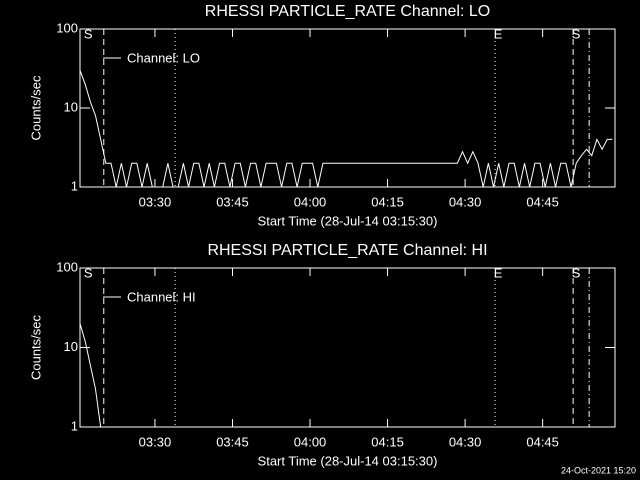 Image resolution: width=640 pixels, height=480 pixels. Describe the element at coordinates (347, 11) in the screenshot. I see `chart-title: RHESSI PARTICLE_RATE Channel: LO` at that location.